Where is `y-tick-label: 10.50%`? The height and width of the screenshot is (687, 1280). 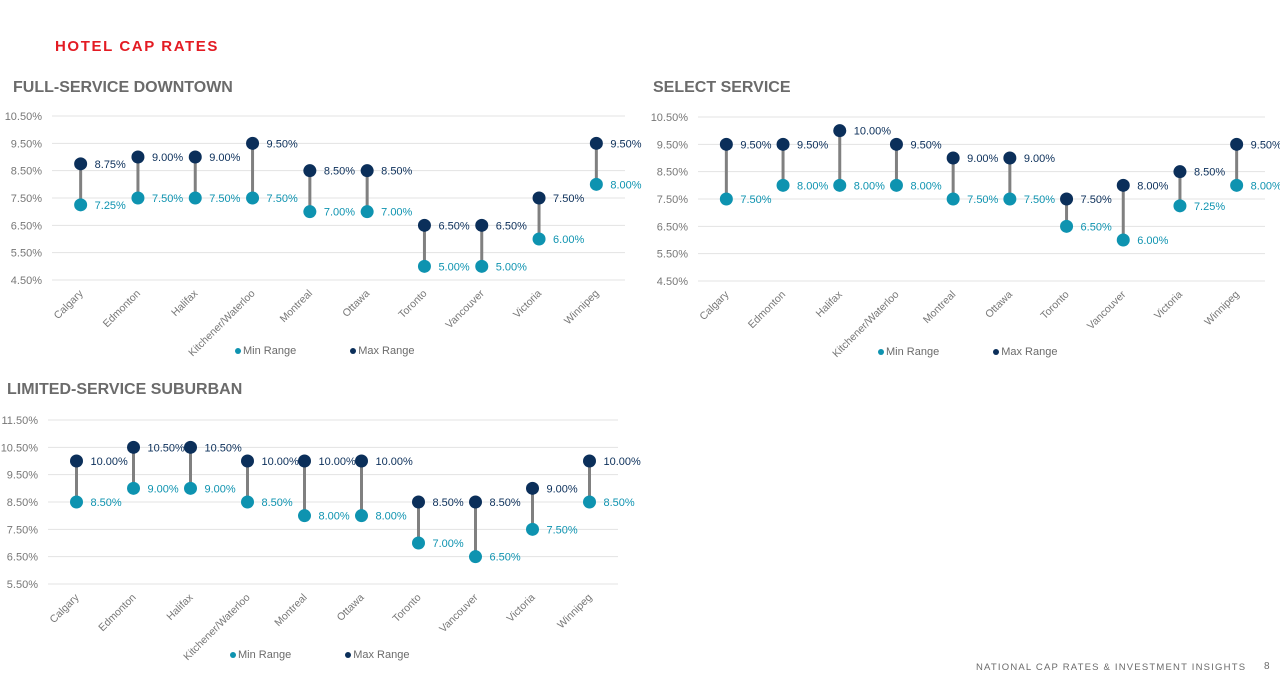 y-tick-label: 10.50% is located at coordinates (24, 117).